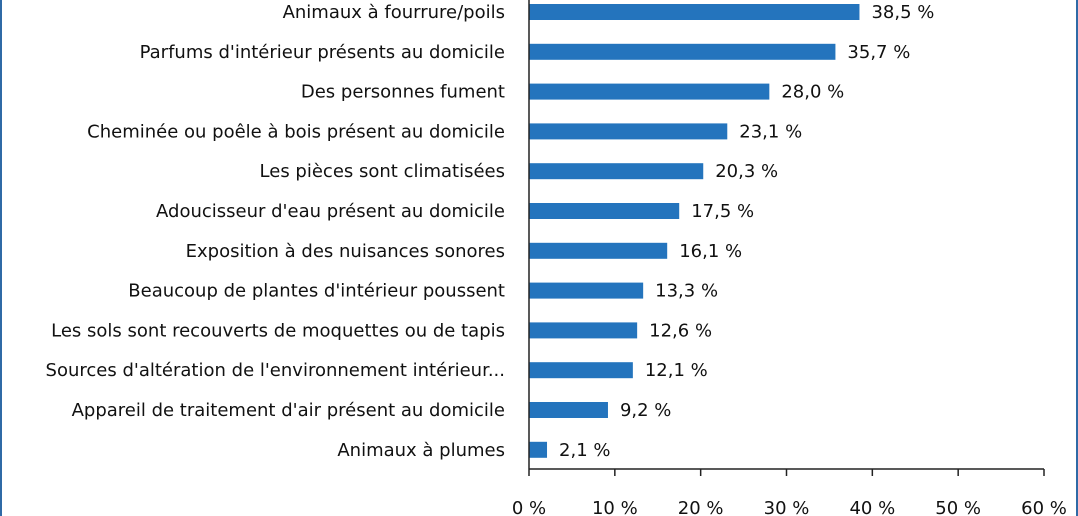 Image resolution: width=1078 pixels, height=516 pixels. I want to click on category-label-2: Des personnes fument, so click(403, 92).